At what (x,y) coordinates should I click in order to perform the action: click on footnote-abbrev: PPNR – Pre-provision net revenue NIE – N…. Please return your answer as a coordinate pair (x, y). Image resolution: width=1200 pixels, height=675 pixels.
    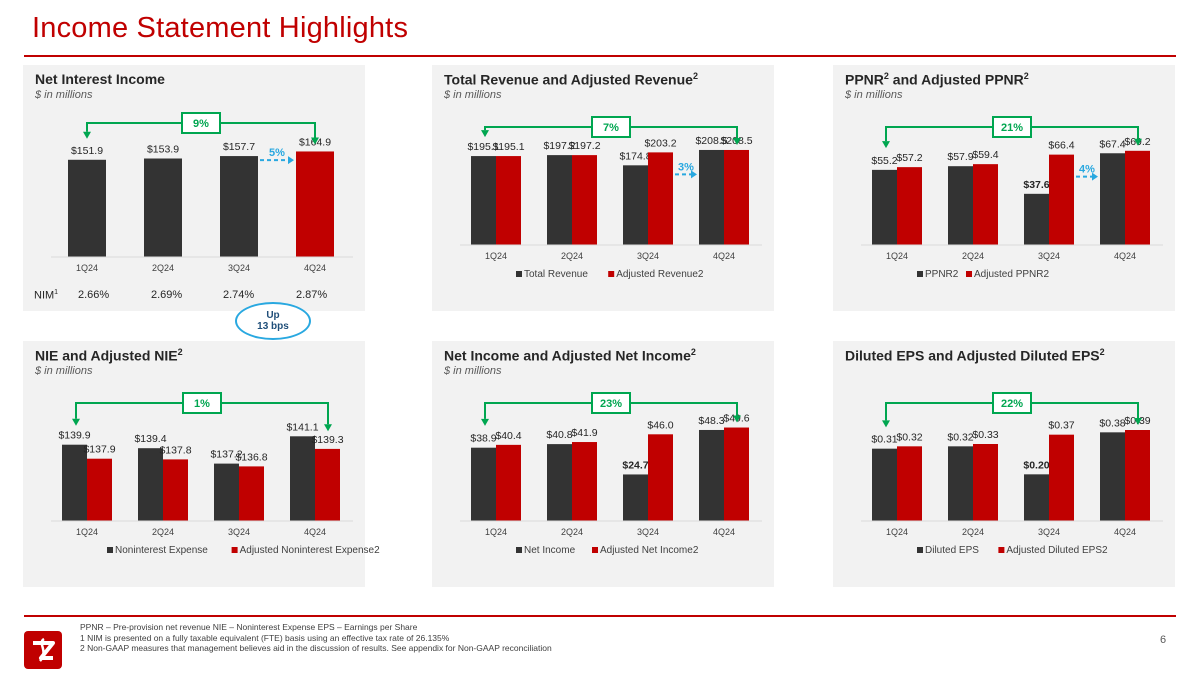
    Looking at the image, I should click on (249, 627).